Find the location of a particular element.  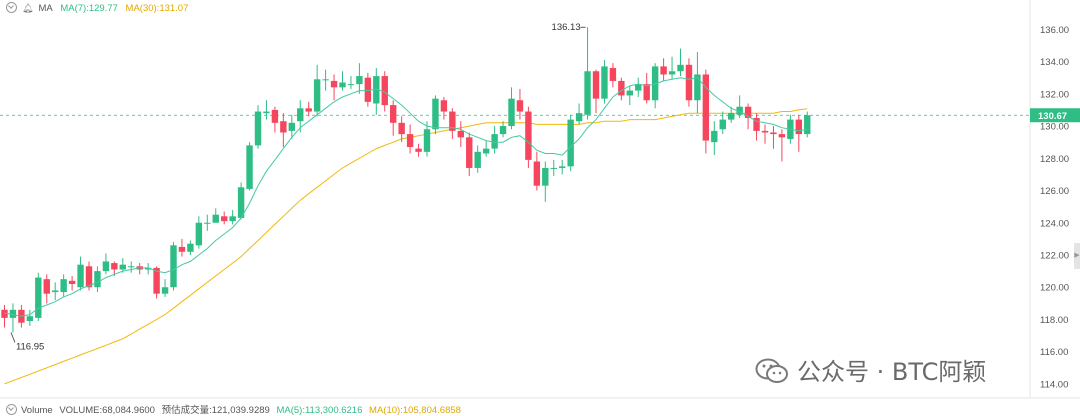

y-tick-label: 118.00 is located at coordinates (1054, 320).